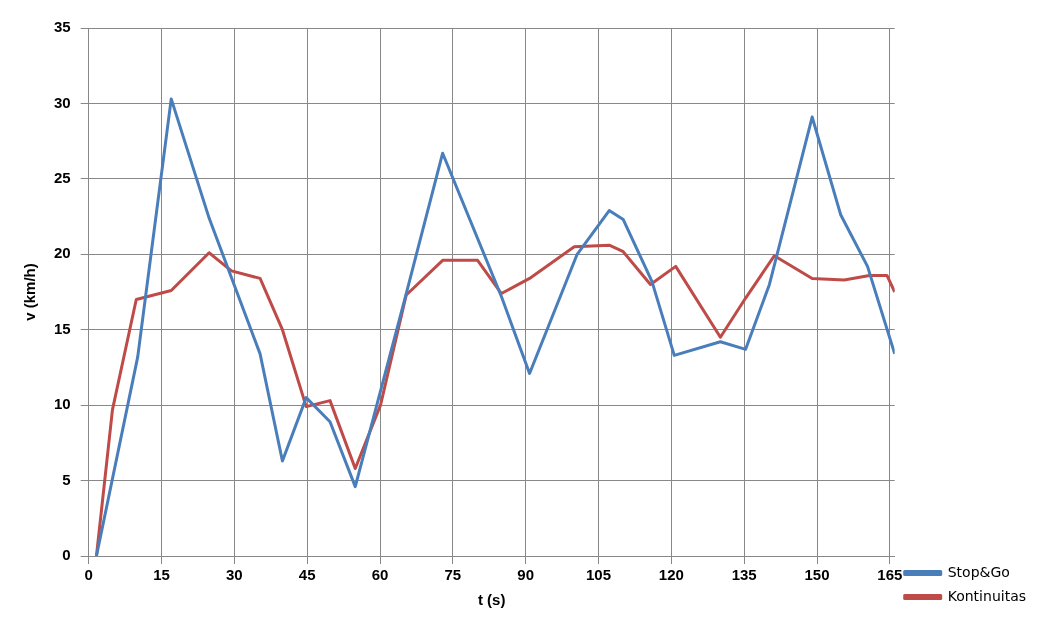 The width and height of the screenshot is (1054, 632). I want to click on y-axis-title: v (km/h), so click(30, 292).